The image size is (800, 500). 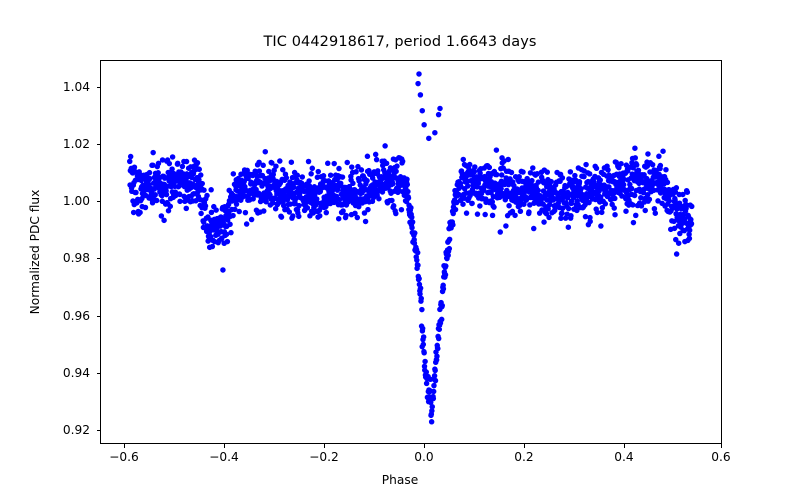 I want to click on ytick-label: 1.04, so click(x=76, y=87).